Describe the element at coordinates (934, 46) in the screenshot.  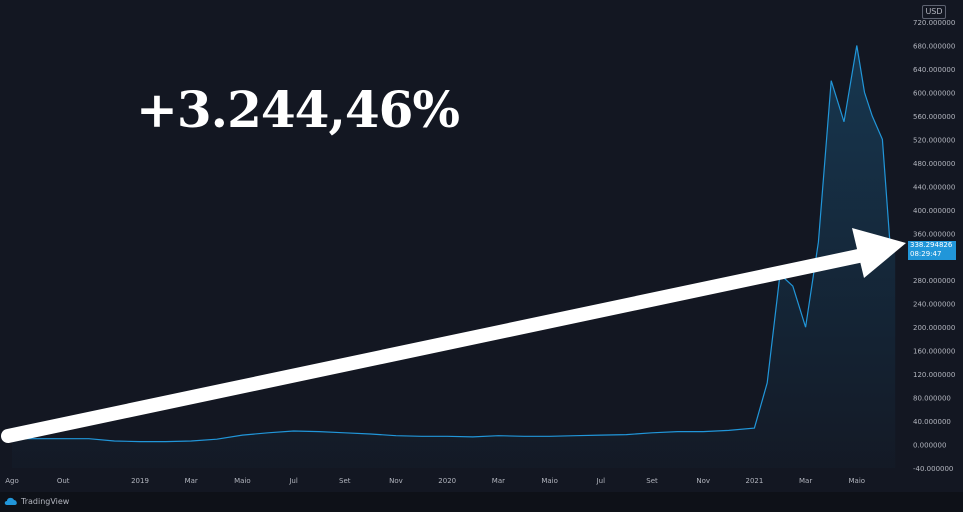
I see `y-tick-label: 680.000000` at that location.